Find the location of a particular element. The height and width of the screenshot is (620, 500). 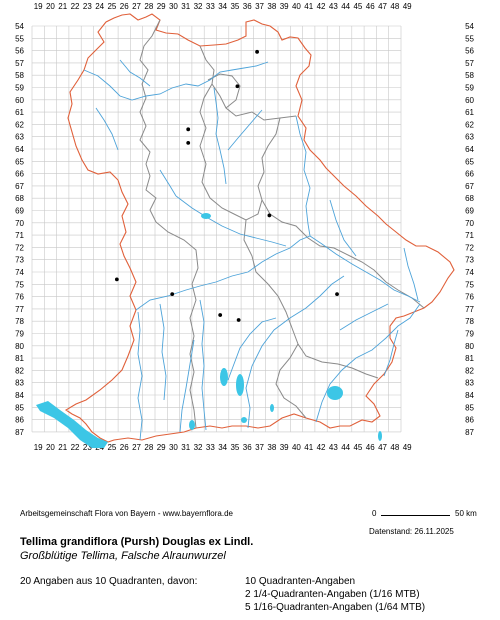

lake-brombachsee is located at coordinates (206, 216).